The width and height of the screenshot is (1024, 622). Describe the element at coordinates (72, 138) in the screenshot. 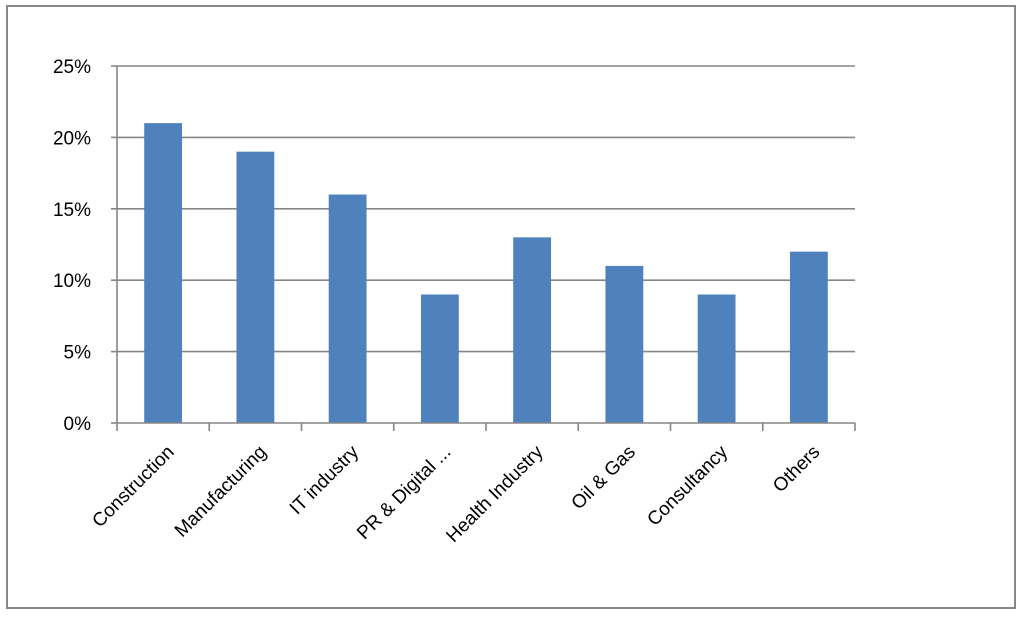

I see `y-tick-label: 20%` at that location.